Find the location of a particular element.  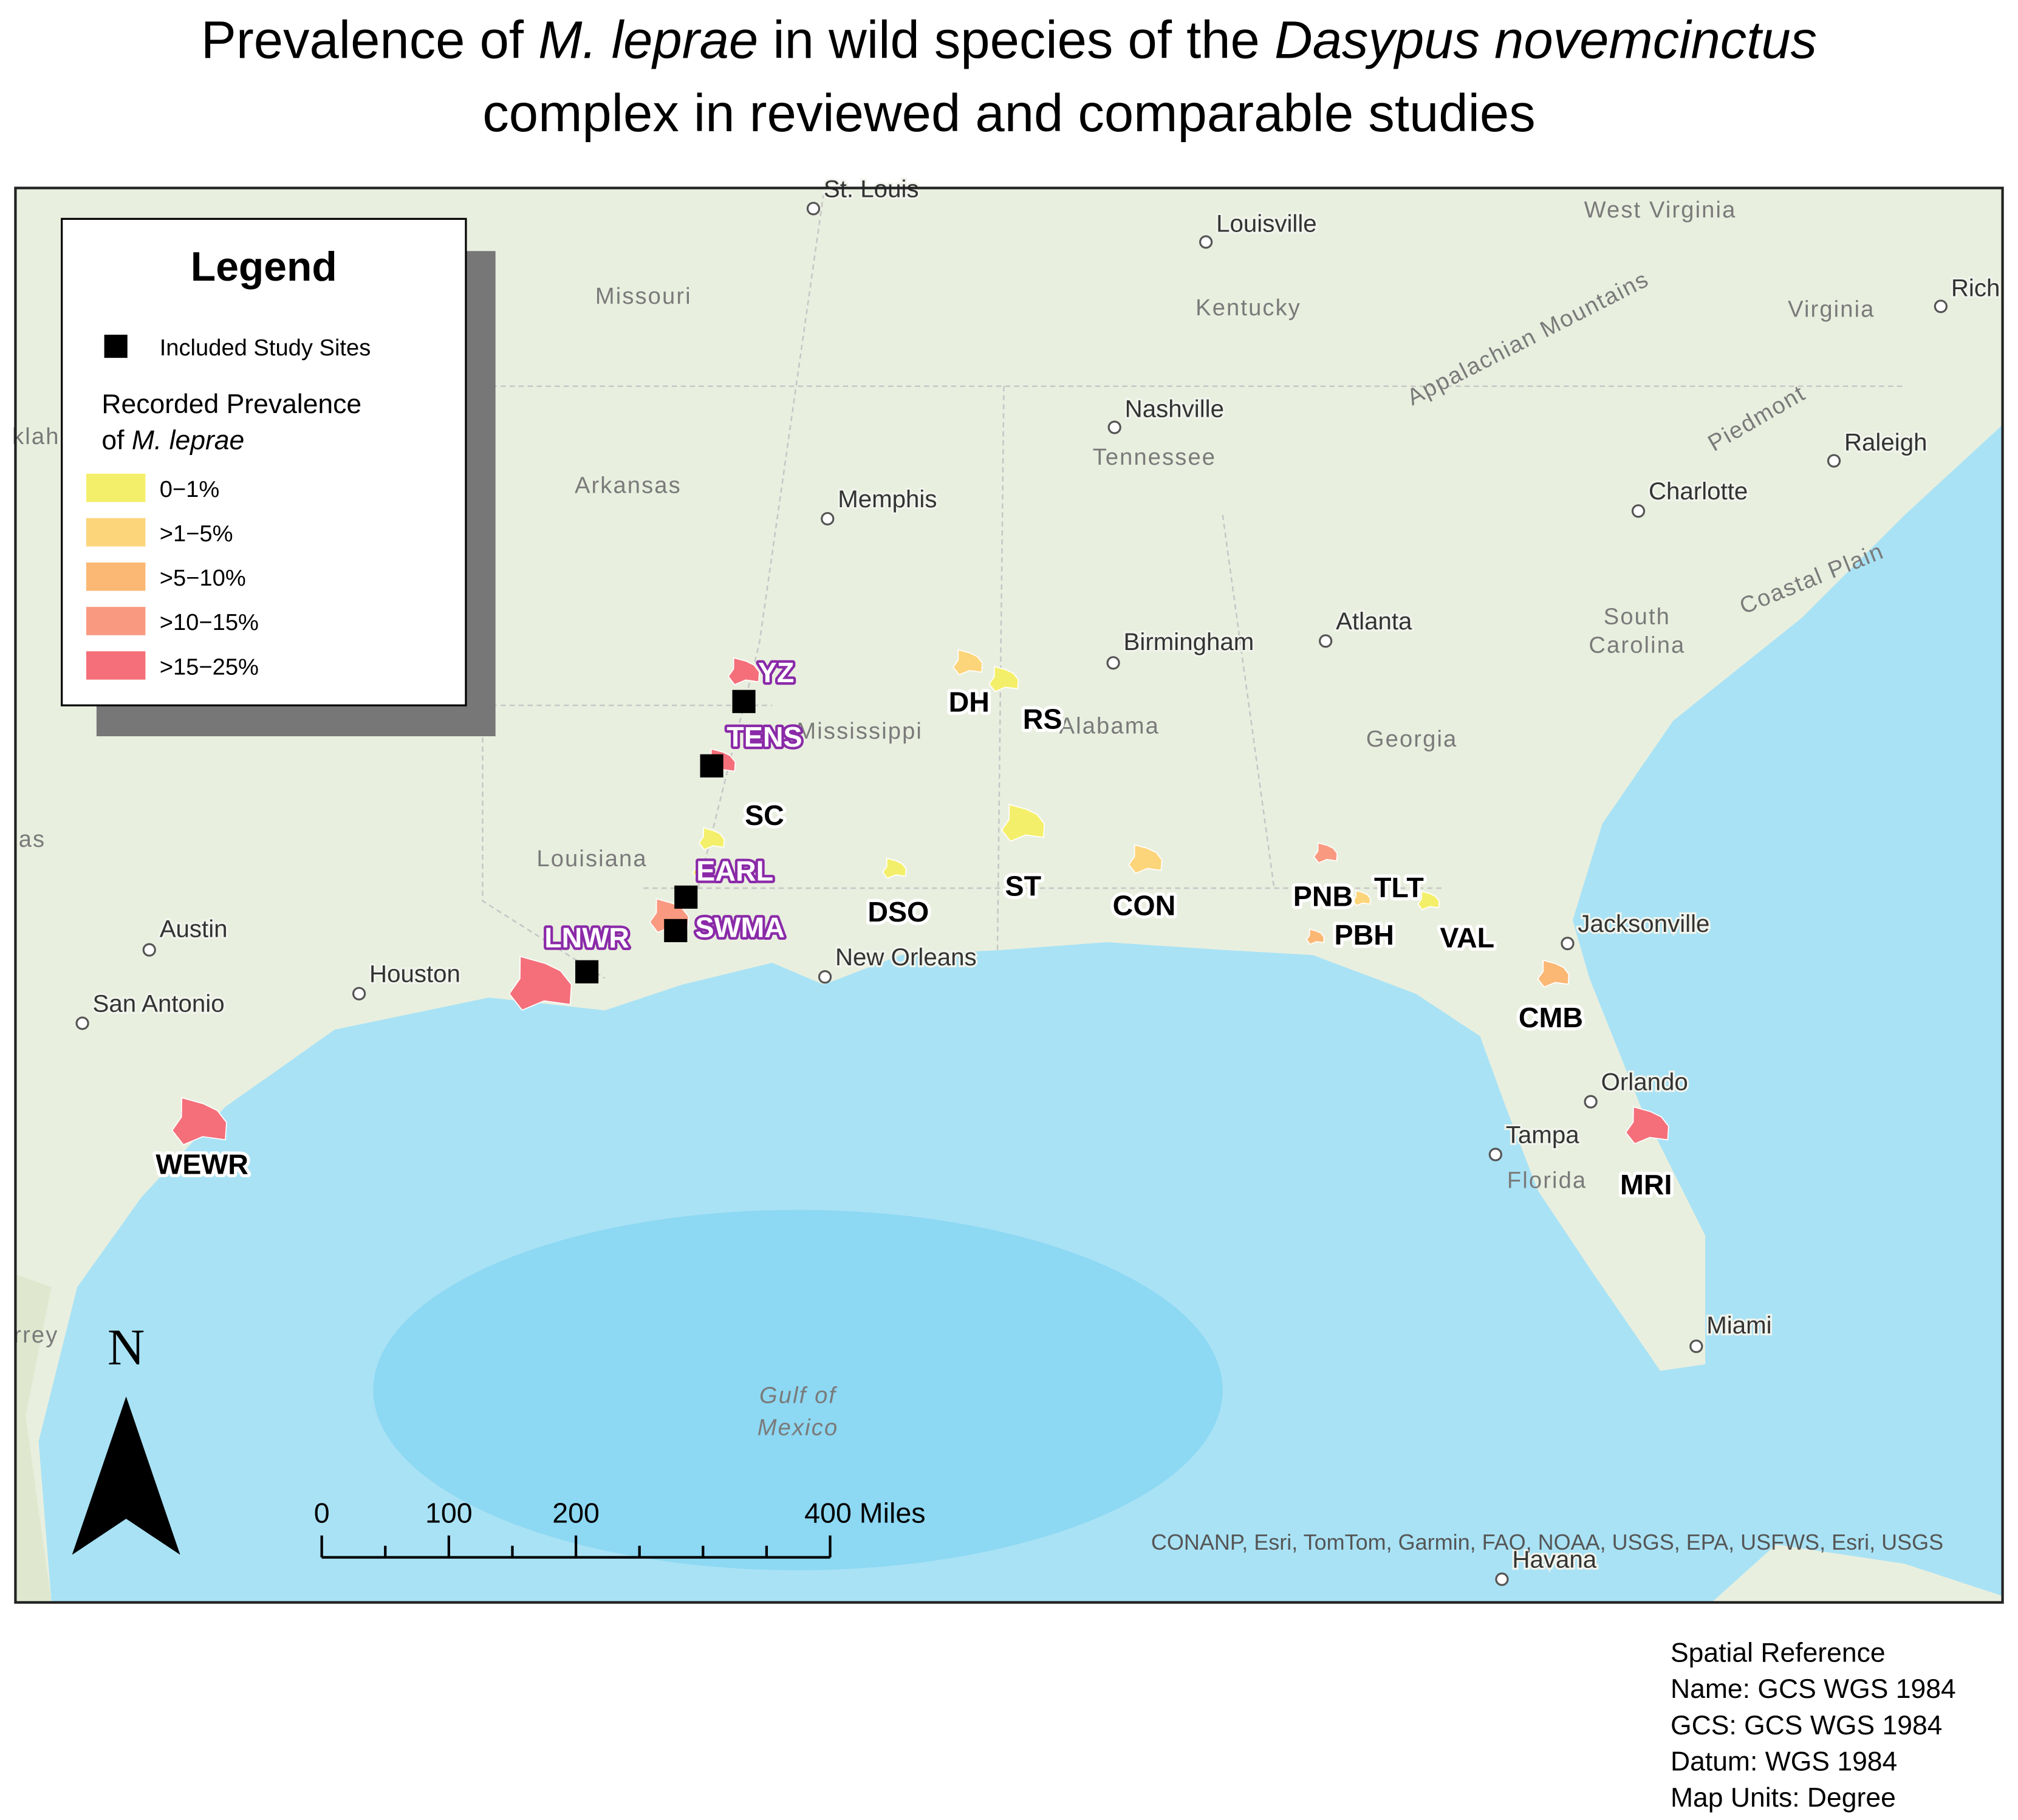

city-label: Rich is located at coordinates (1975, 287).